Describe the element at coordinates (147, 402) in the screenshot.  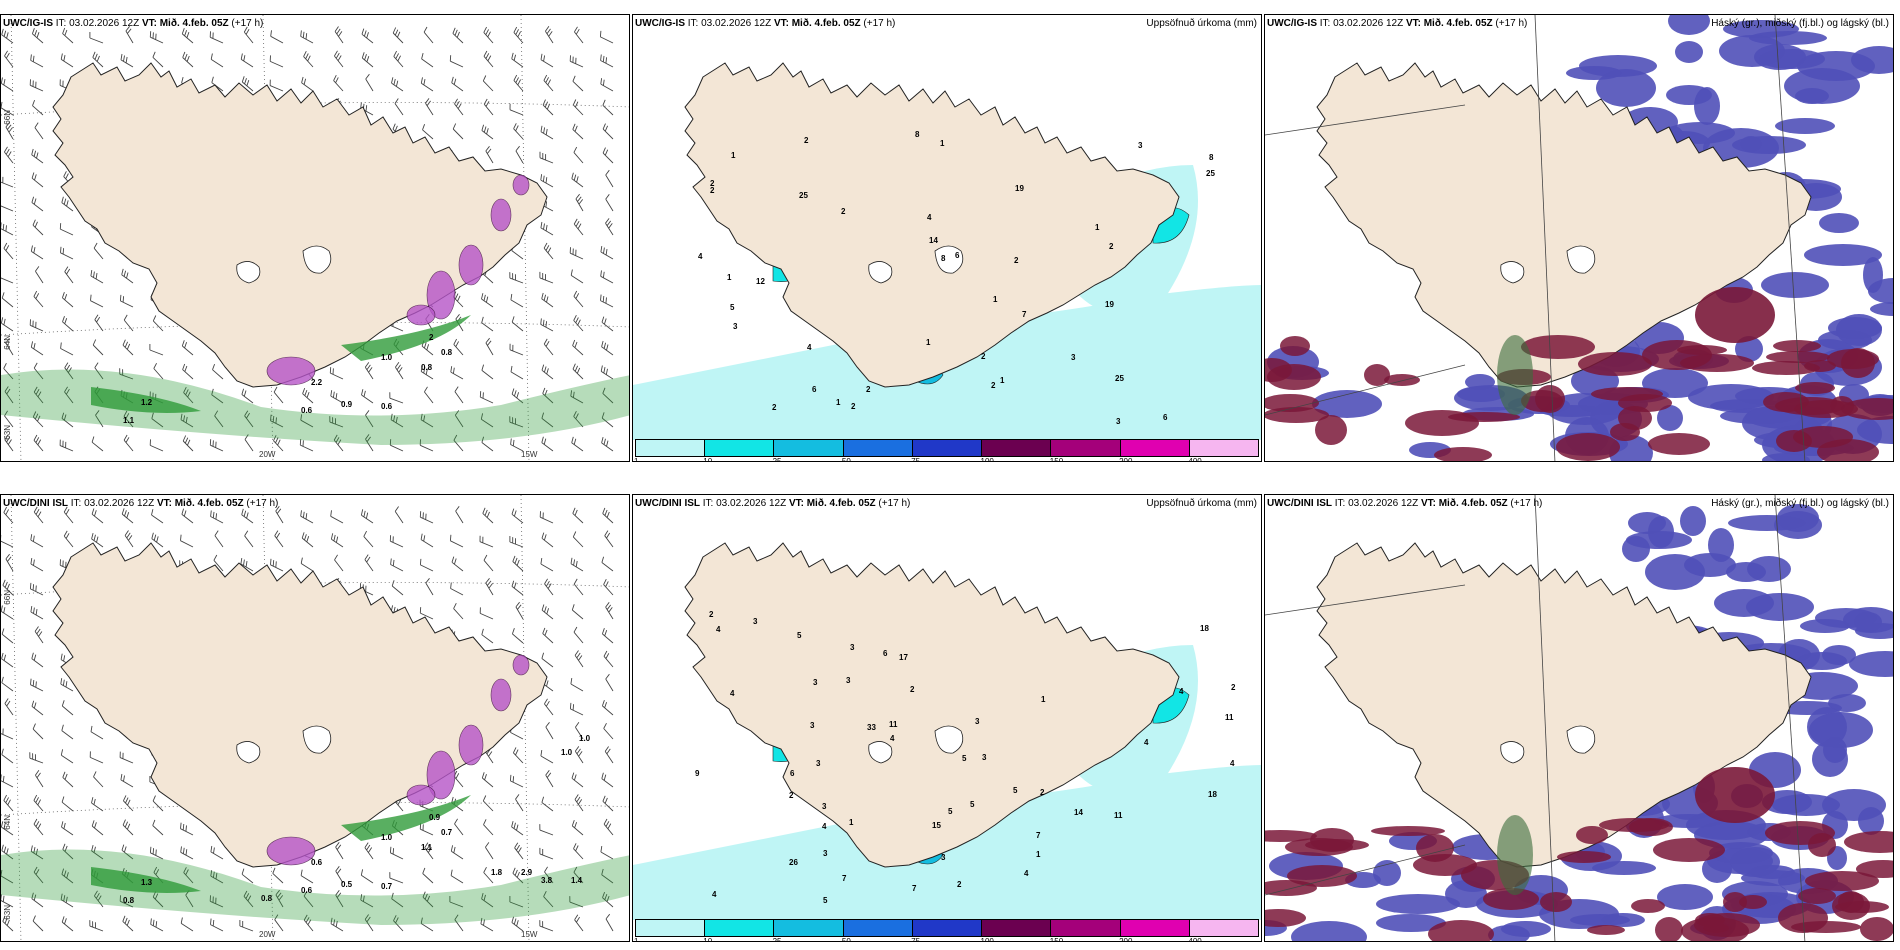
I see `precip-value-label: 1.2` at that location.